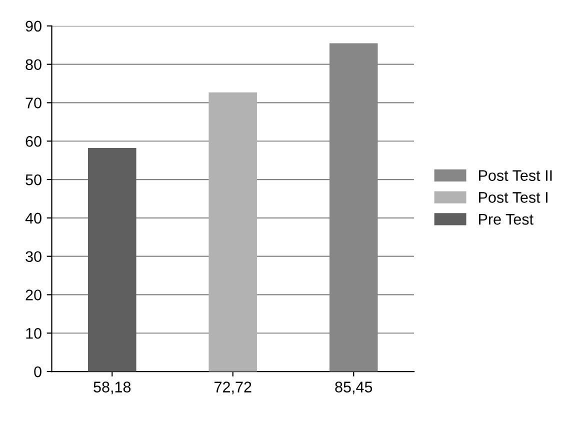  Describe the element at coordinates (34, 333) in the screenshot. I see `y-tick-label: 10` at that location.